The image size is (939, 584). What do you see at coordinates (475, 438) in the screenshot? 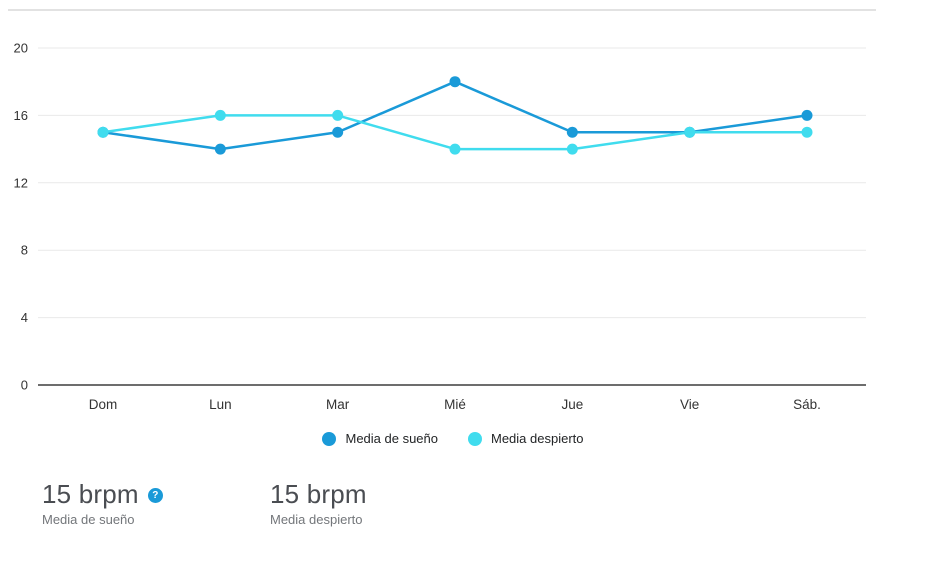
I see `legend-dot-despierto-icon` at bounding box center [475, 438].